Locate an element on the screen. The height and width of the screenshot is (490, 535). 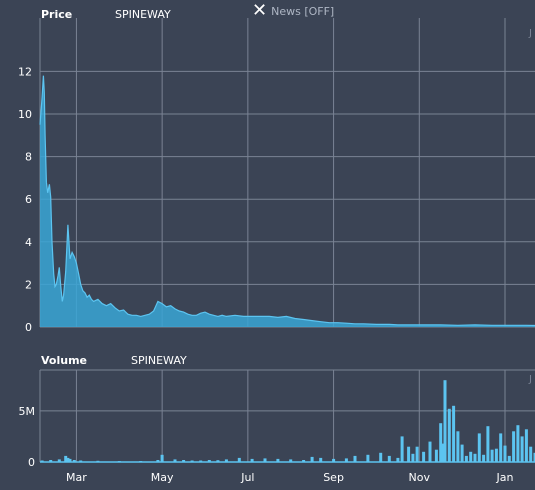
x-tick-label: May is located at coordinates (162, 477).